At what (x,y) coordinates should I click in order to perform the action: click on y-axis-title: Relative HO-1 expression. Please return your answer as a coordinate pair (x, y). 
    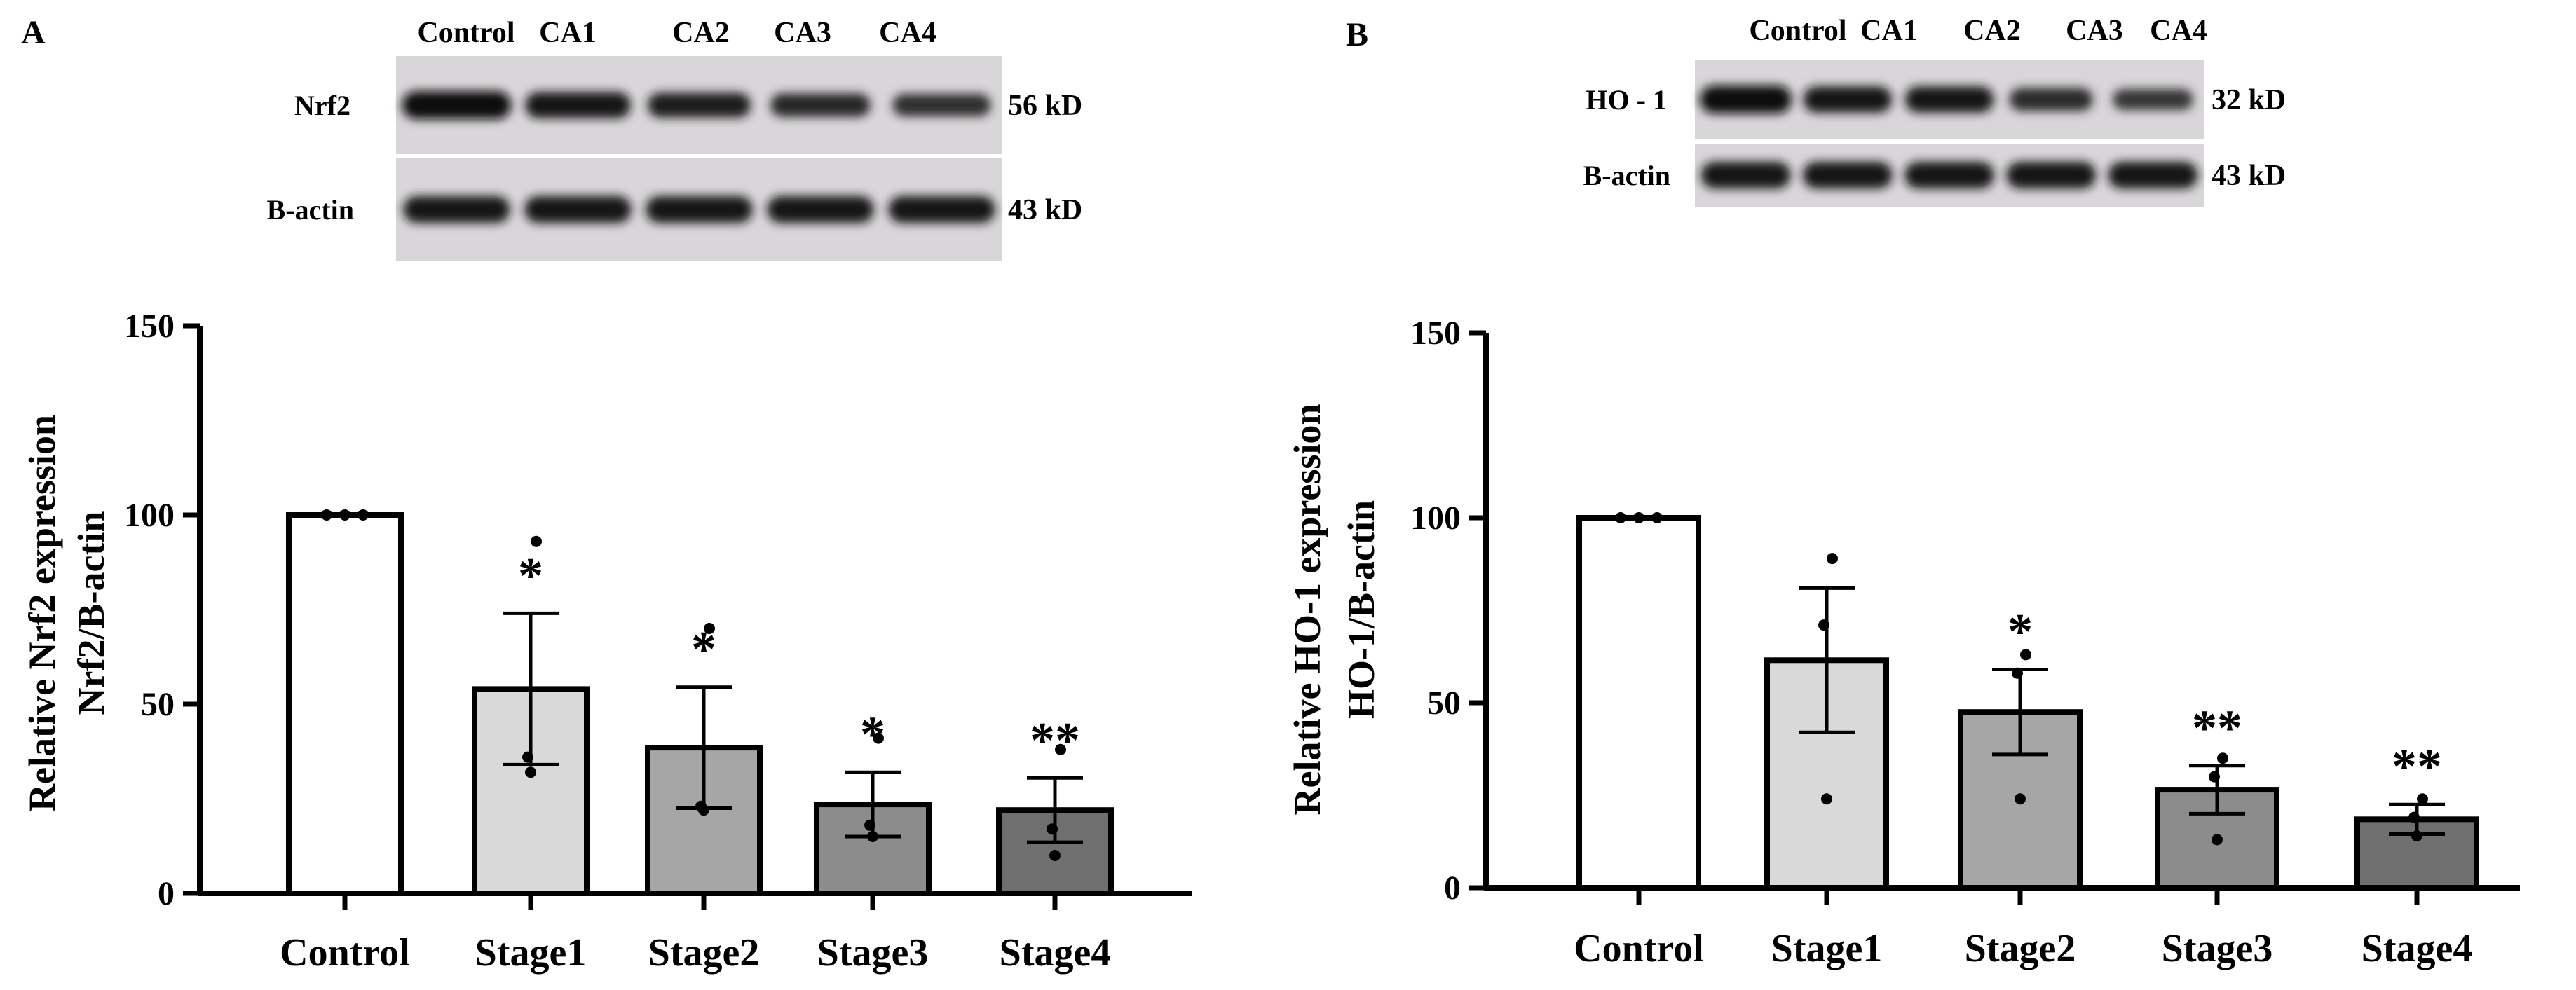
    Looking at the image, I should click on (1307, 610).